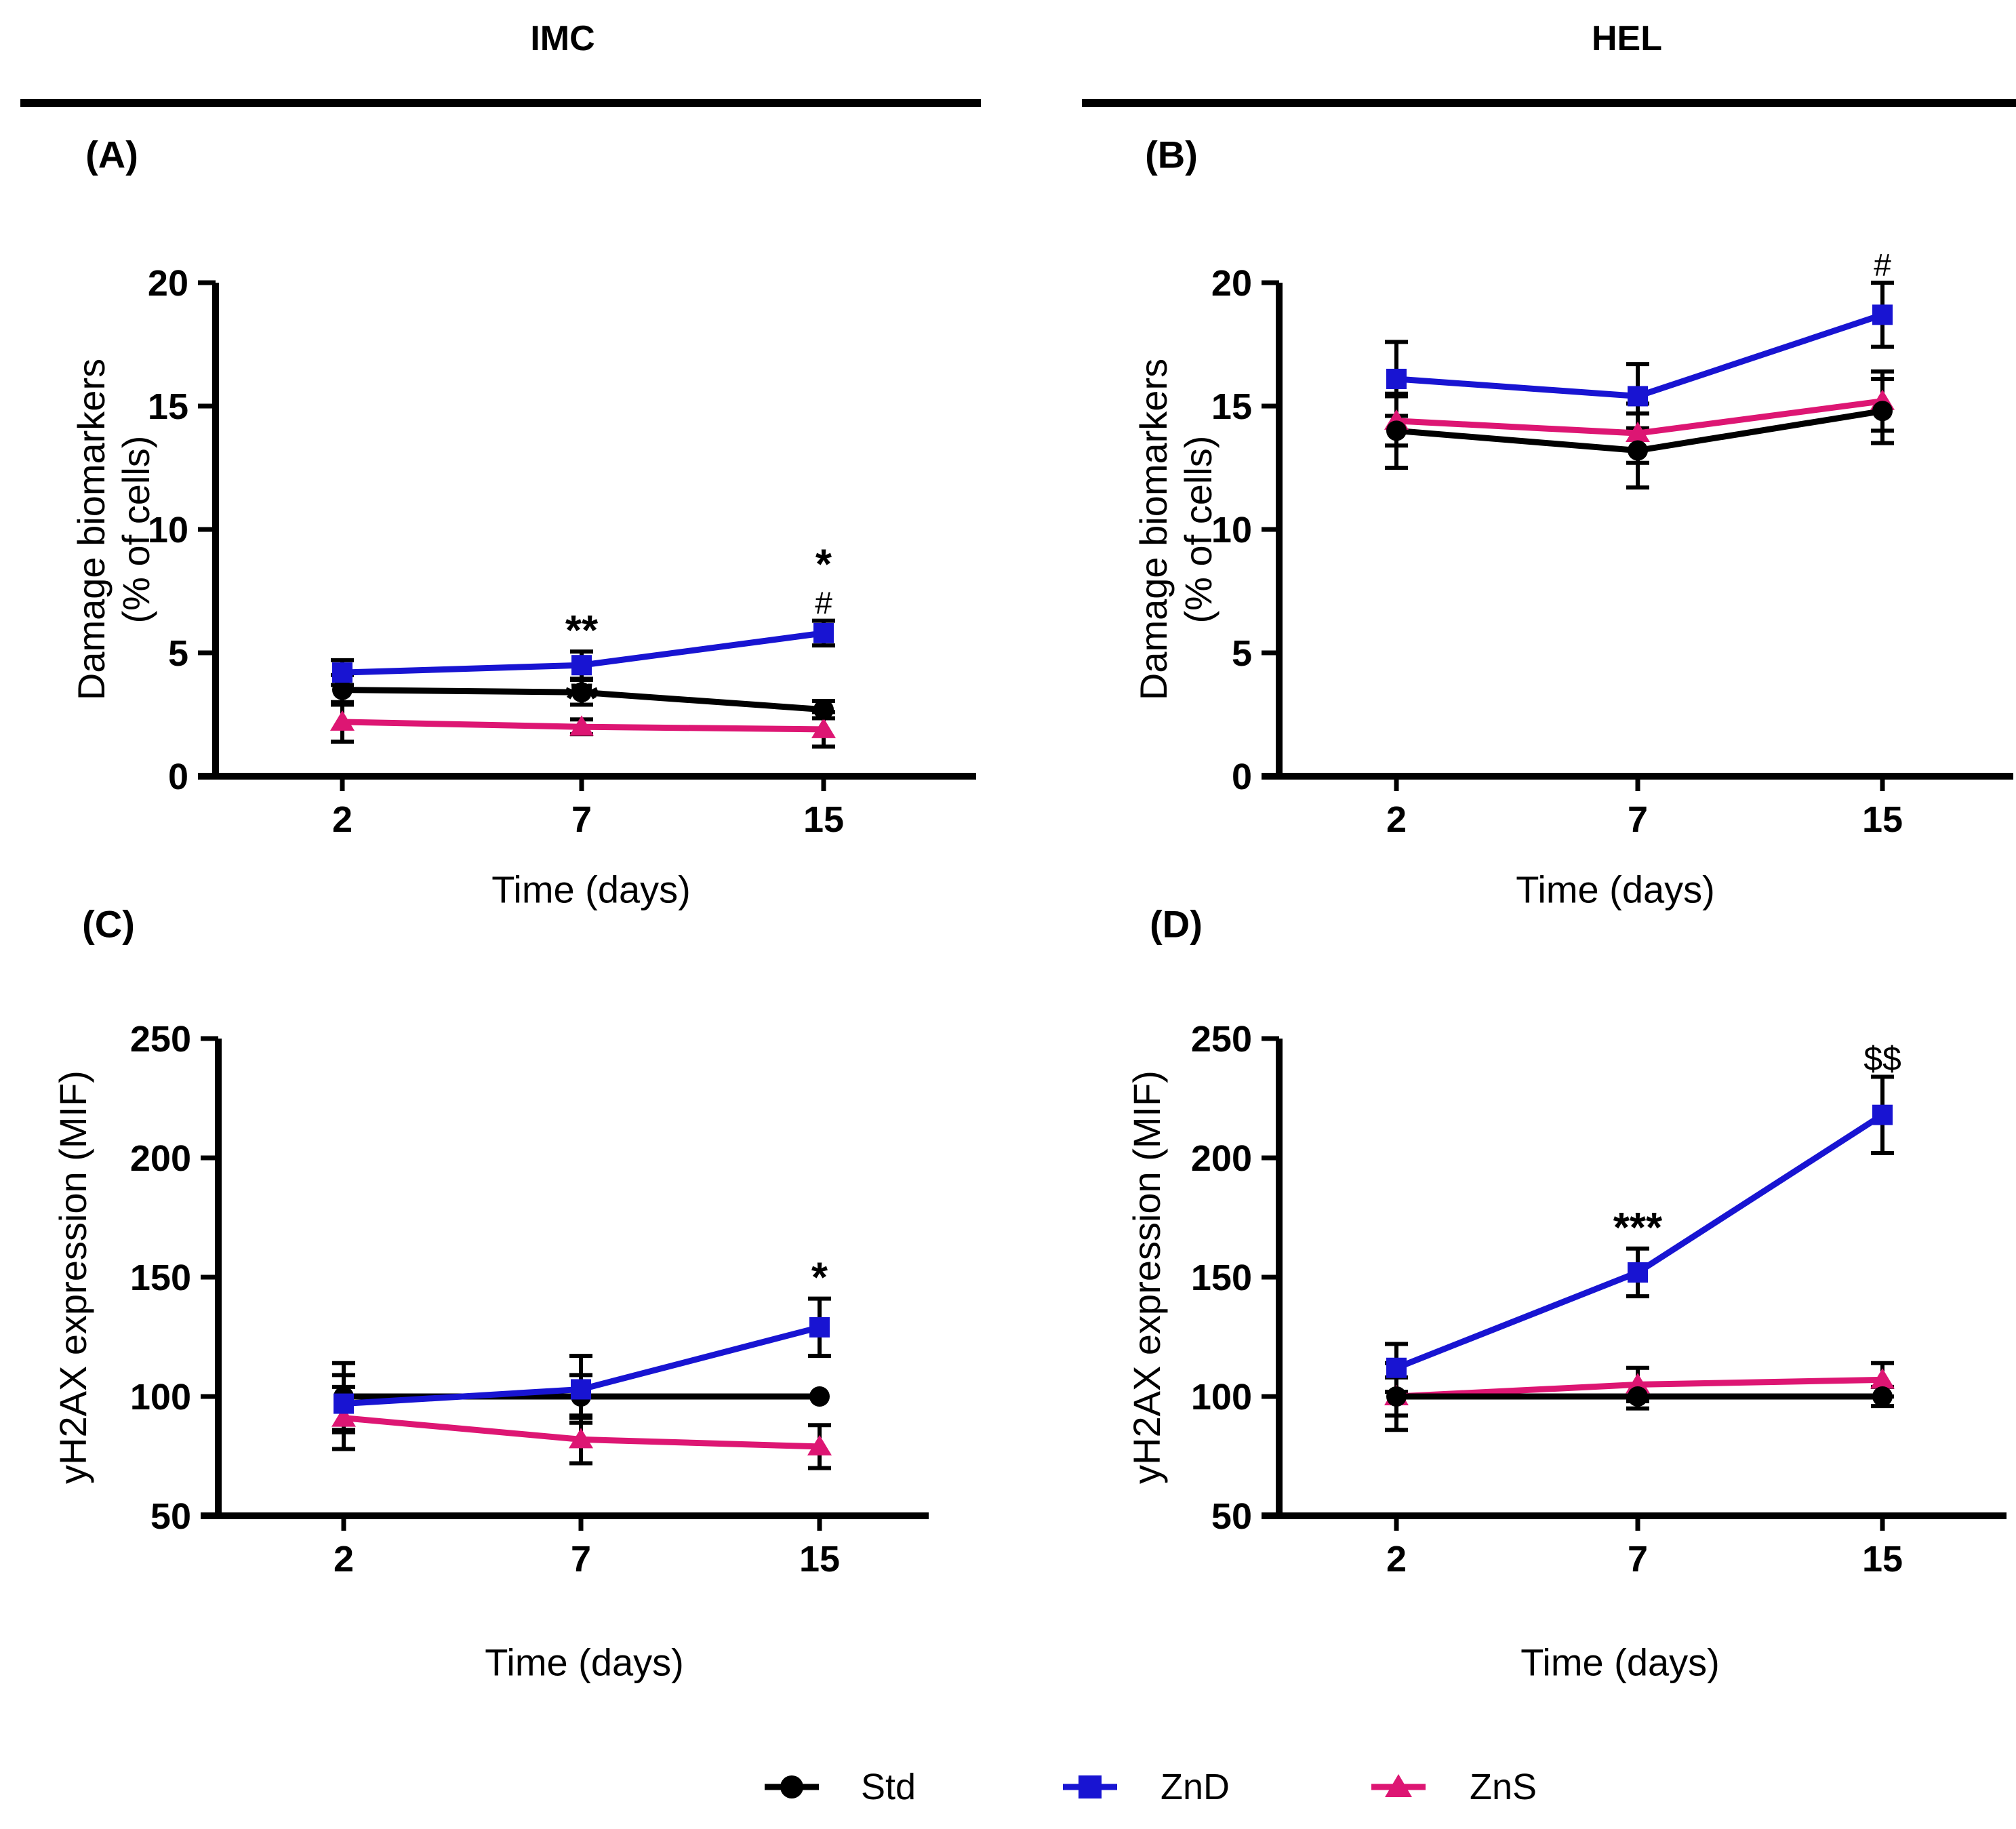 The height and width of the screenshot is (1829, 2016). Describe the element at coordinates (1242, 653) in the screenshot. I see `y-tick-label-B-5: 5` at that location.